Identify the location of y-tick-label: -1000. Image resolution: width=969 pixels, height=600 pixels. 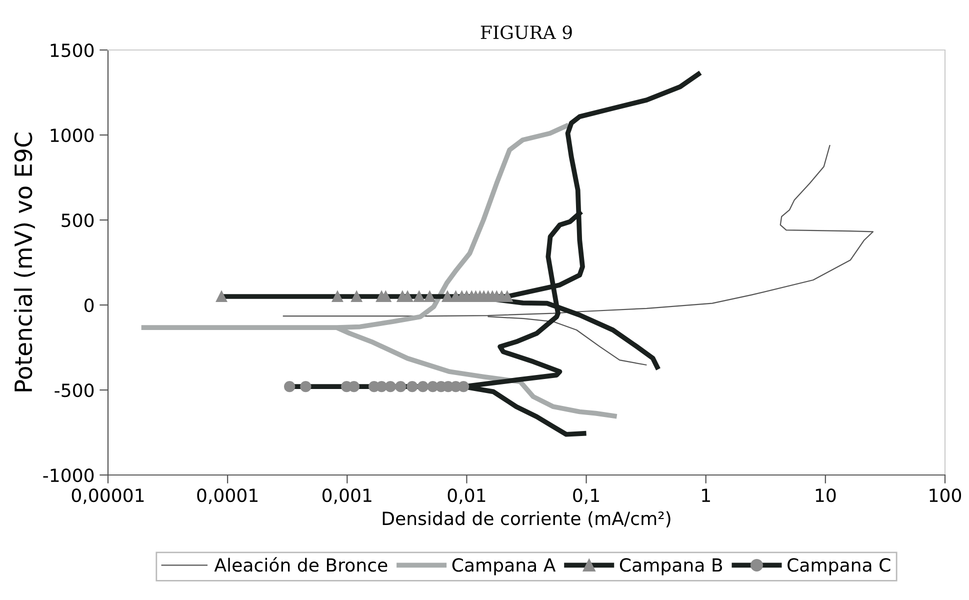
(68, 475).